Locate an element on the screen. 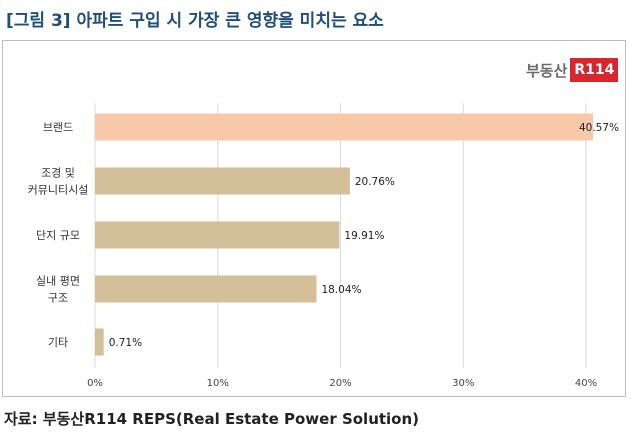 The height and width of the screenshot is (435, 631). data-label: 0.71% is located at coordinates (125, 343).